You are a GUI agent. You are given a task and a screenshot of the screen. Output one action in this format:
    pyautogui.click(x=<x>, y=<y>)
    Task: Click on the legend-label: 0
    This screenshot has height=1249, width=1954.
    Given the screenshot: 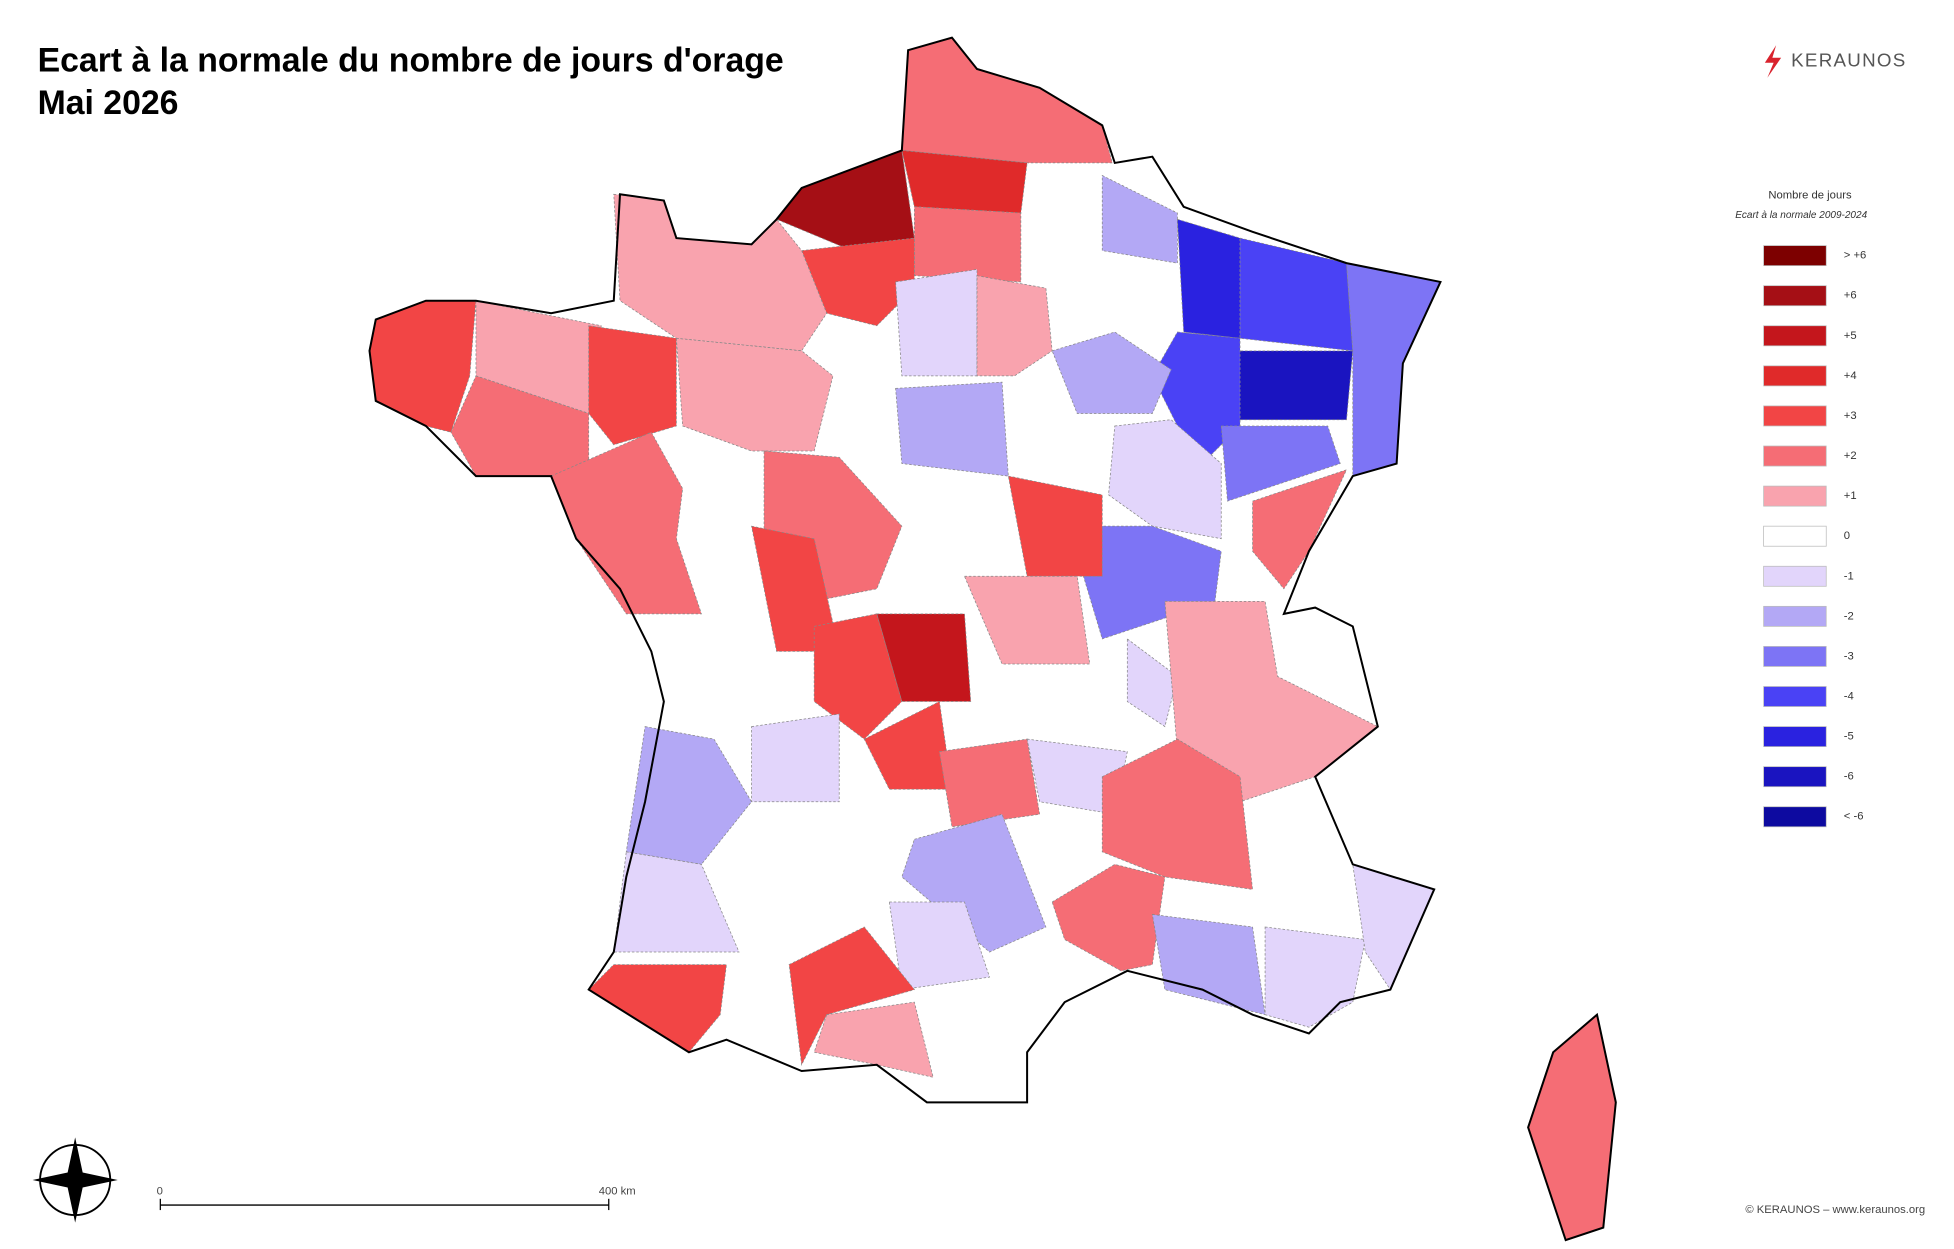 What is the action you would take?
    pyautogui.click(x=1847, y=536)
    